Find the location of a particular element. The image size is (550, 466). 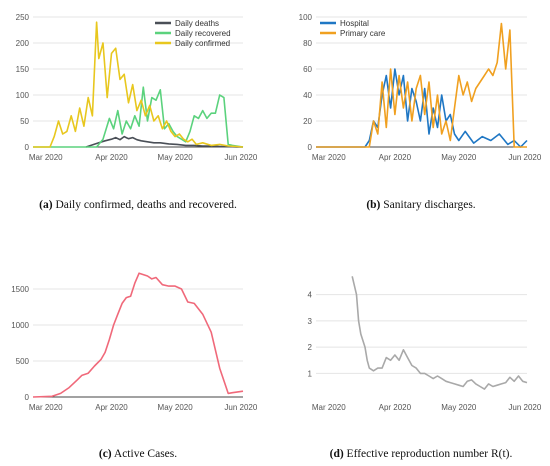

y-tick-label: 250 is located at coordinates (23, 17).